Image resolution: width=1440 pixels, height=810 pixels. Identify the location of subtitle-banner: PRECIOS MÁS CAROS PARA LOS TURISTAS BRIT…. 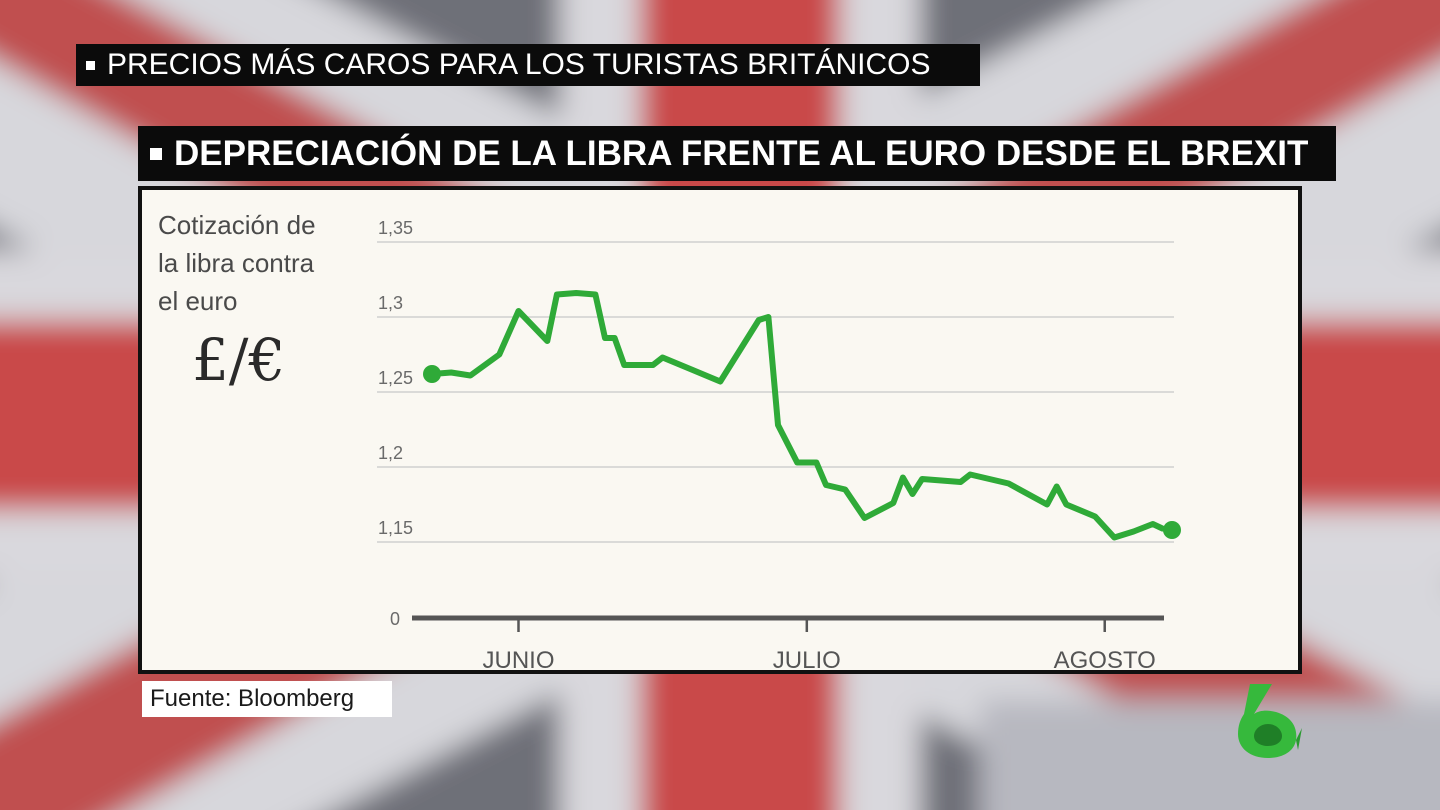
(528, 65).